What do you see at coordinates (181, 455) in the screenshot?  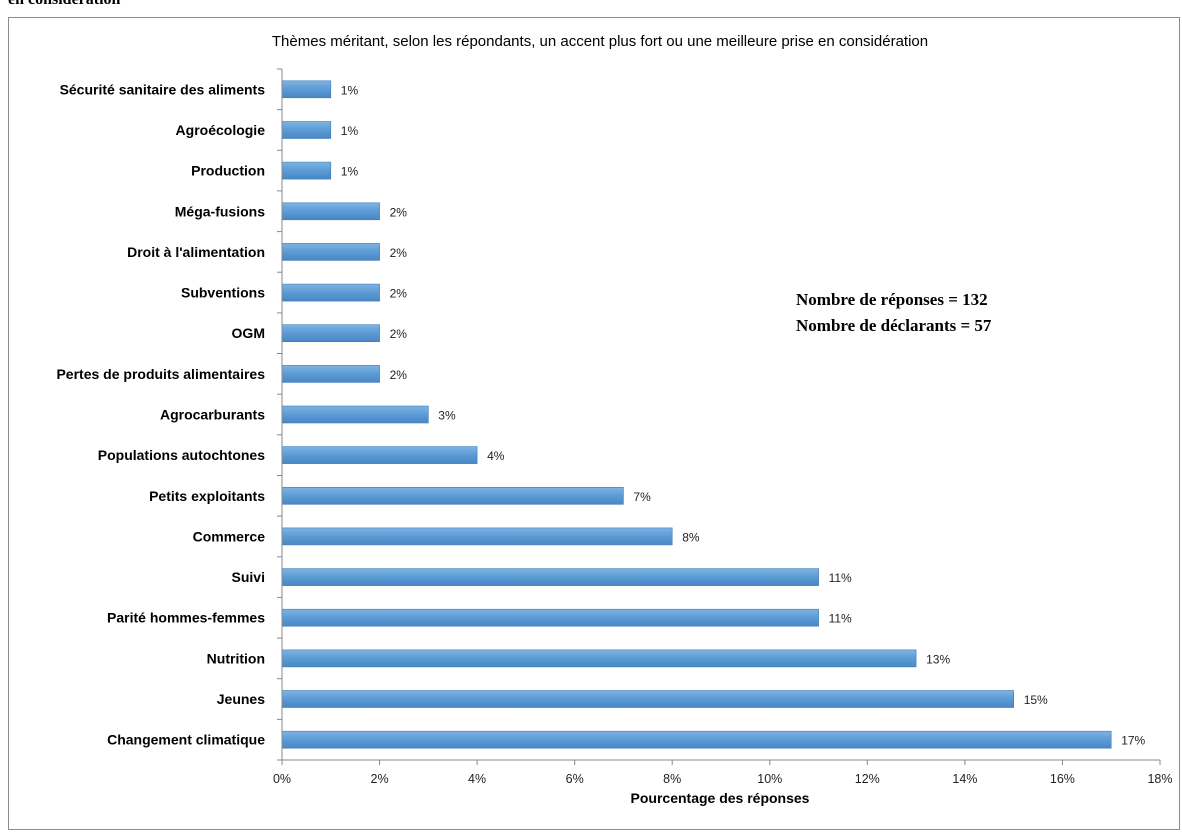 I see `category-label: Populations autochtones` at bounding box center [181, 455].